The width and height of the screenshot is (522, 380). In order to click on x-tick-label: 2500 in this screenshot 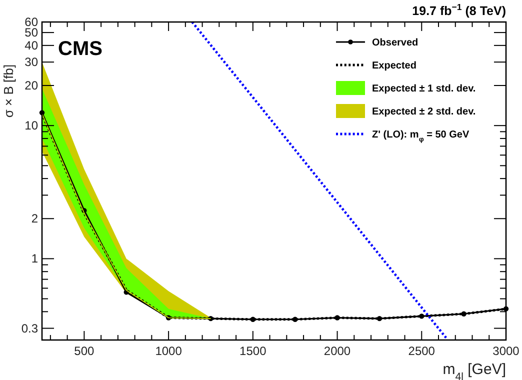, I will do `click(422, 351)`.